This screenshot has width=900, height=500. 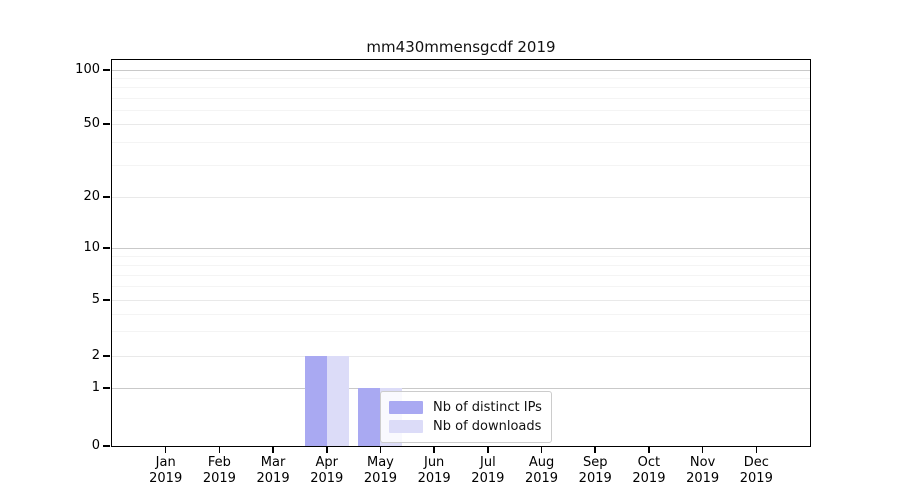 I want to click on x-tick-month: Oct, so click(x=649, y=462).